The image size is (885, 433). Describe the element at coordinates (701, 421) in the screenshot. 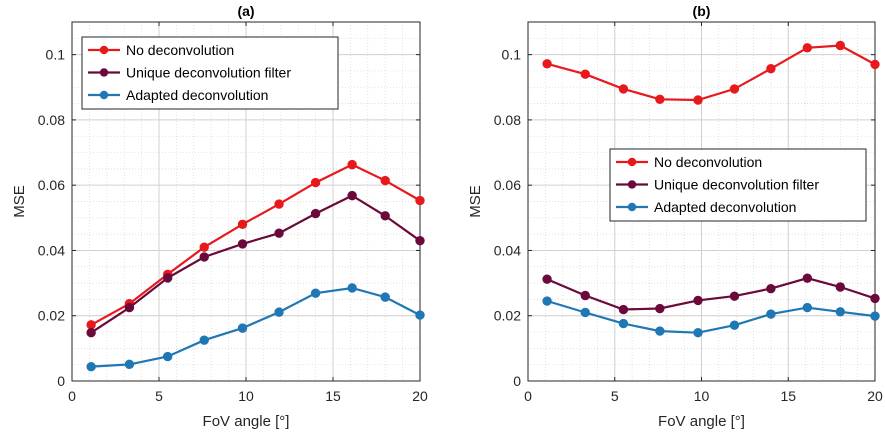

I see `x-axis-label: FoV angle [°]` at that location.